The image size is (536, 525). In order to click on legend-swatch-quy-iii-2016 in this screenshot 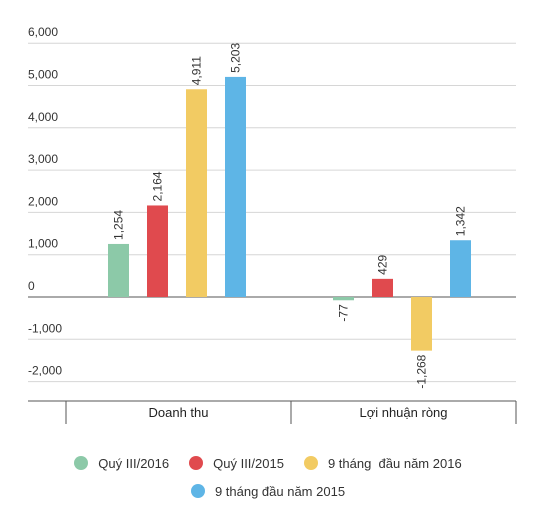, I will do `click(81, 463)`.